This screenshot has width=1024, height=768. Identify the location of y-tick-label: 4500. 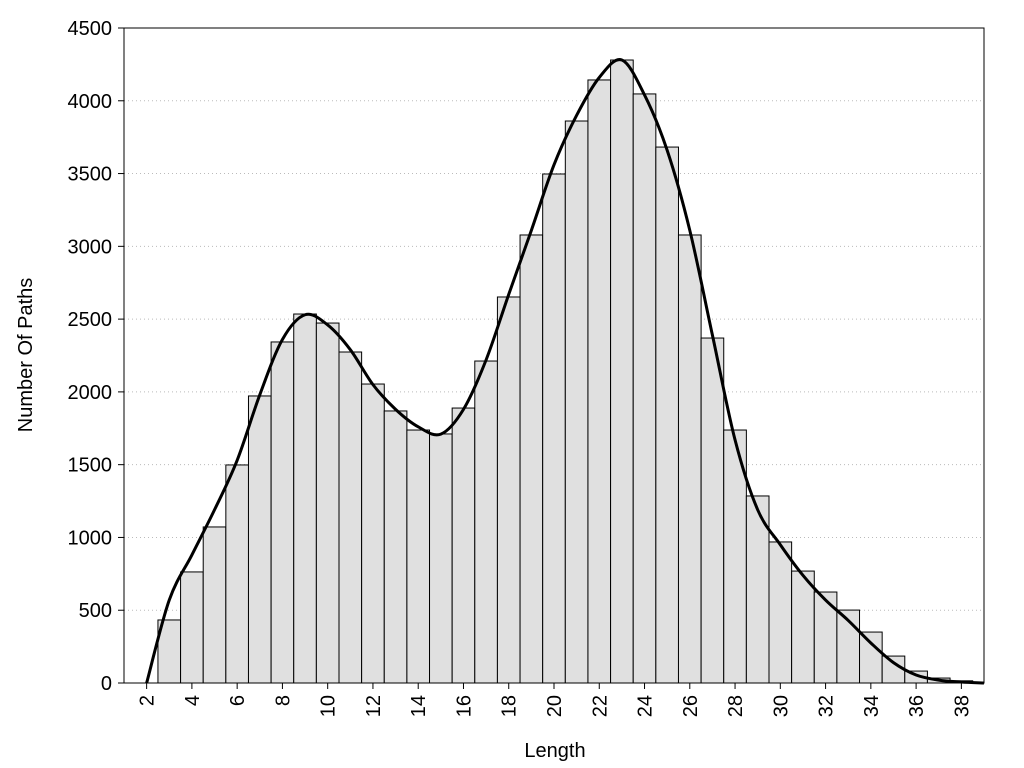
(90, 29).